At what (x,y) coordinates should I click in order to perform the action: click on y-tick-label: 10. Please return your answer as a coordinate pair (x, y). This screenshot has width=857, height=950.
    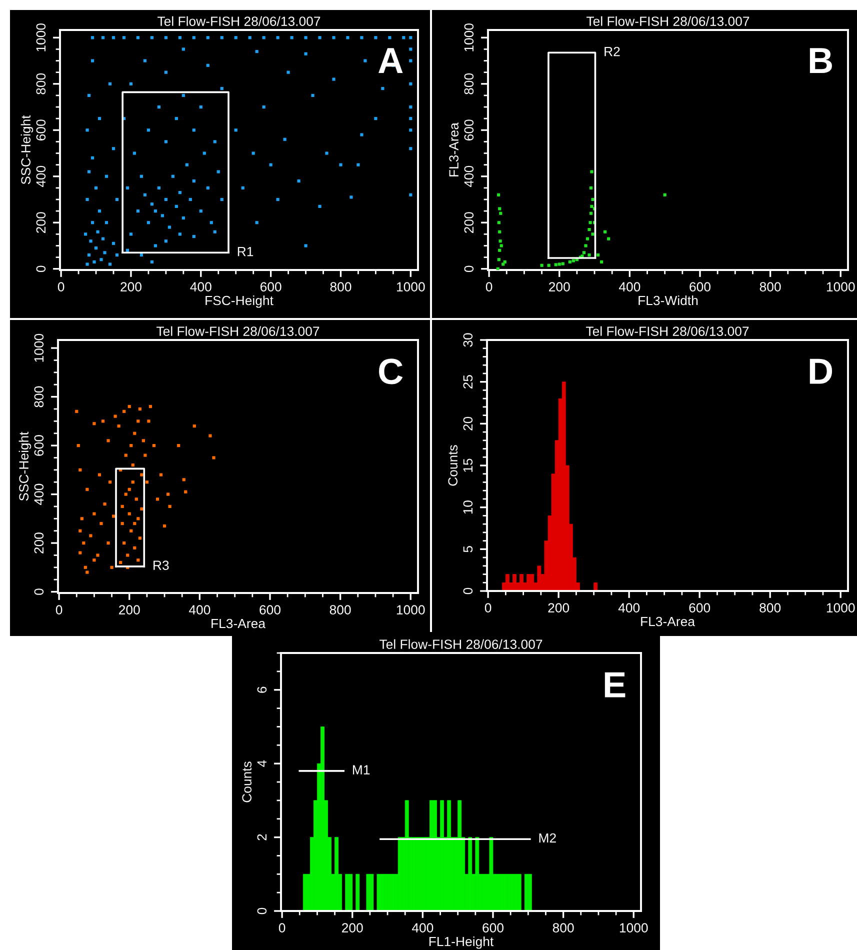
    Looking at the image, I should click on (468, 507).